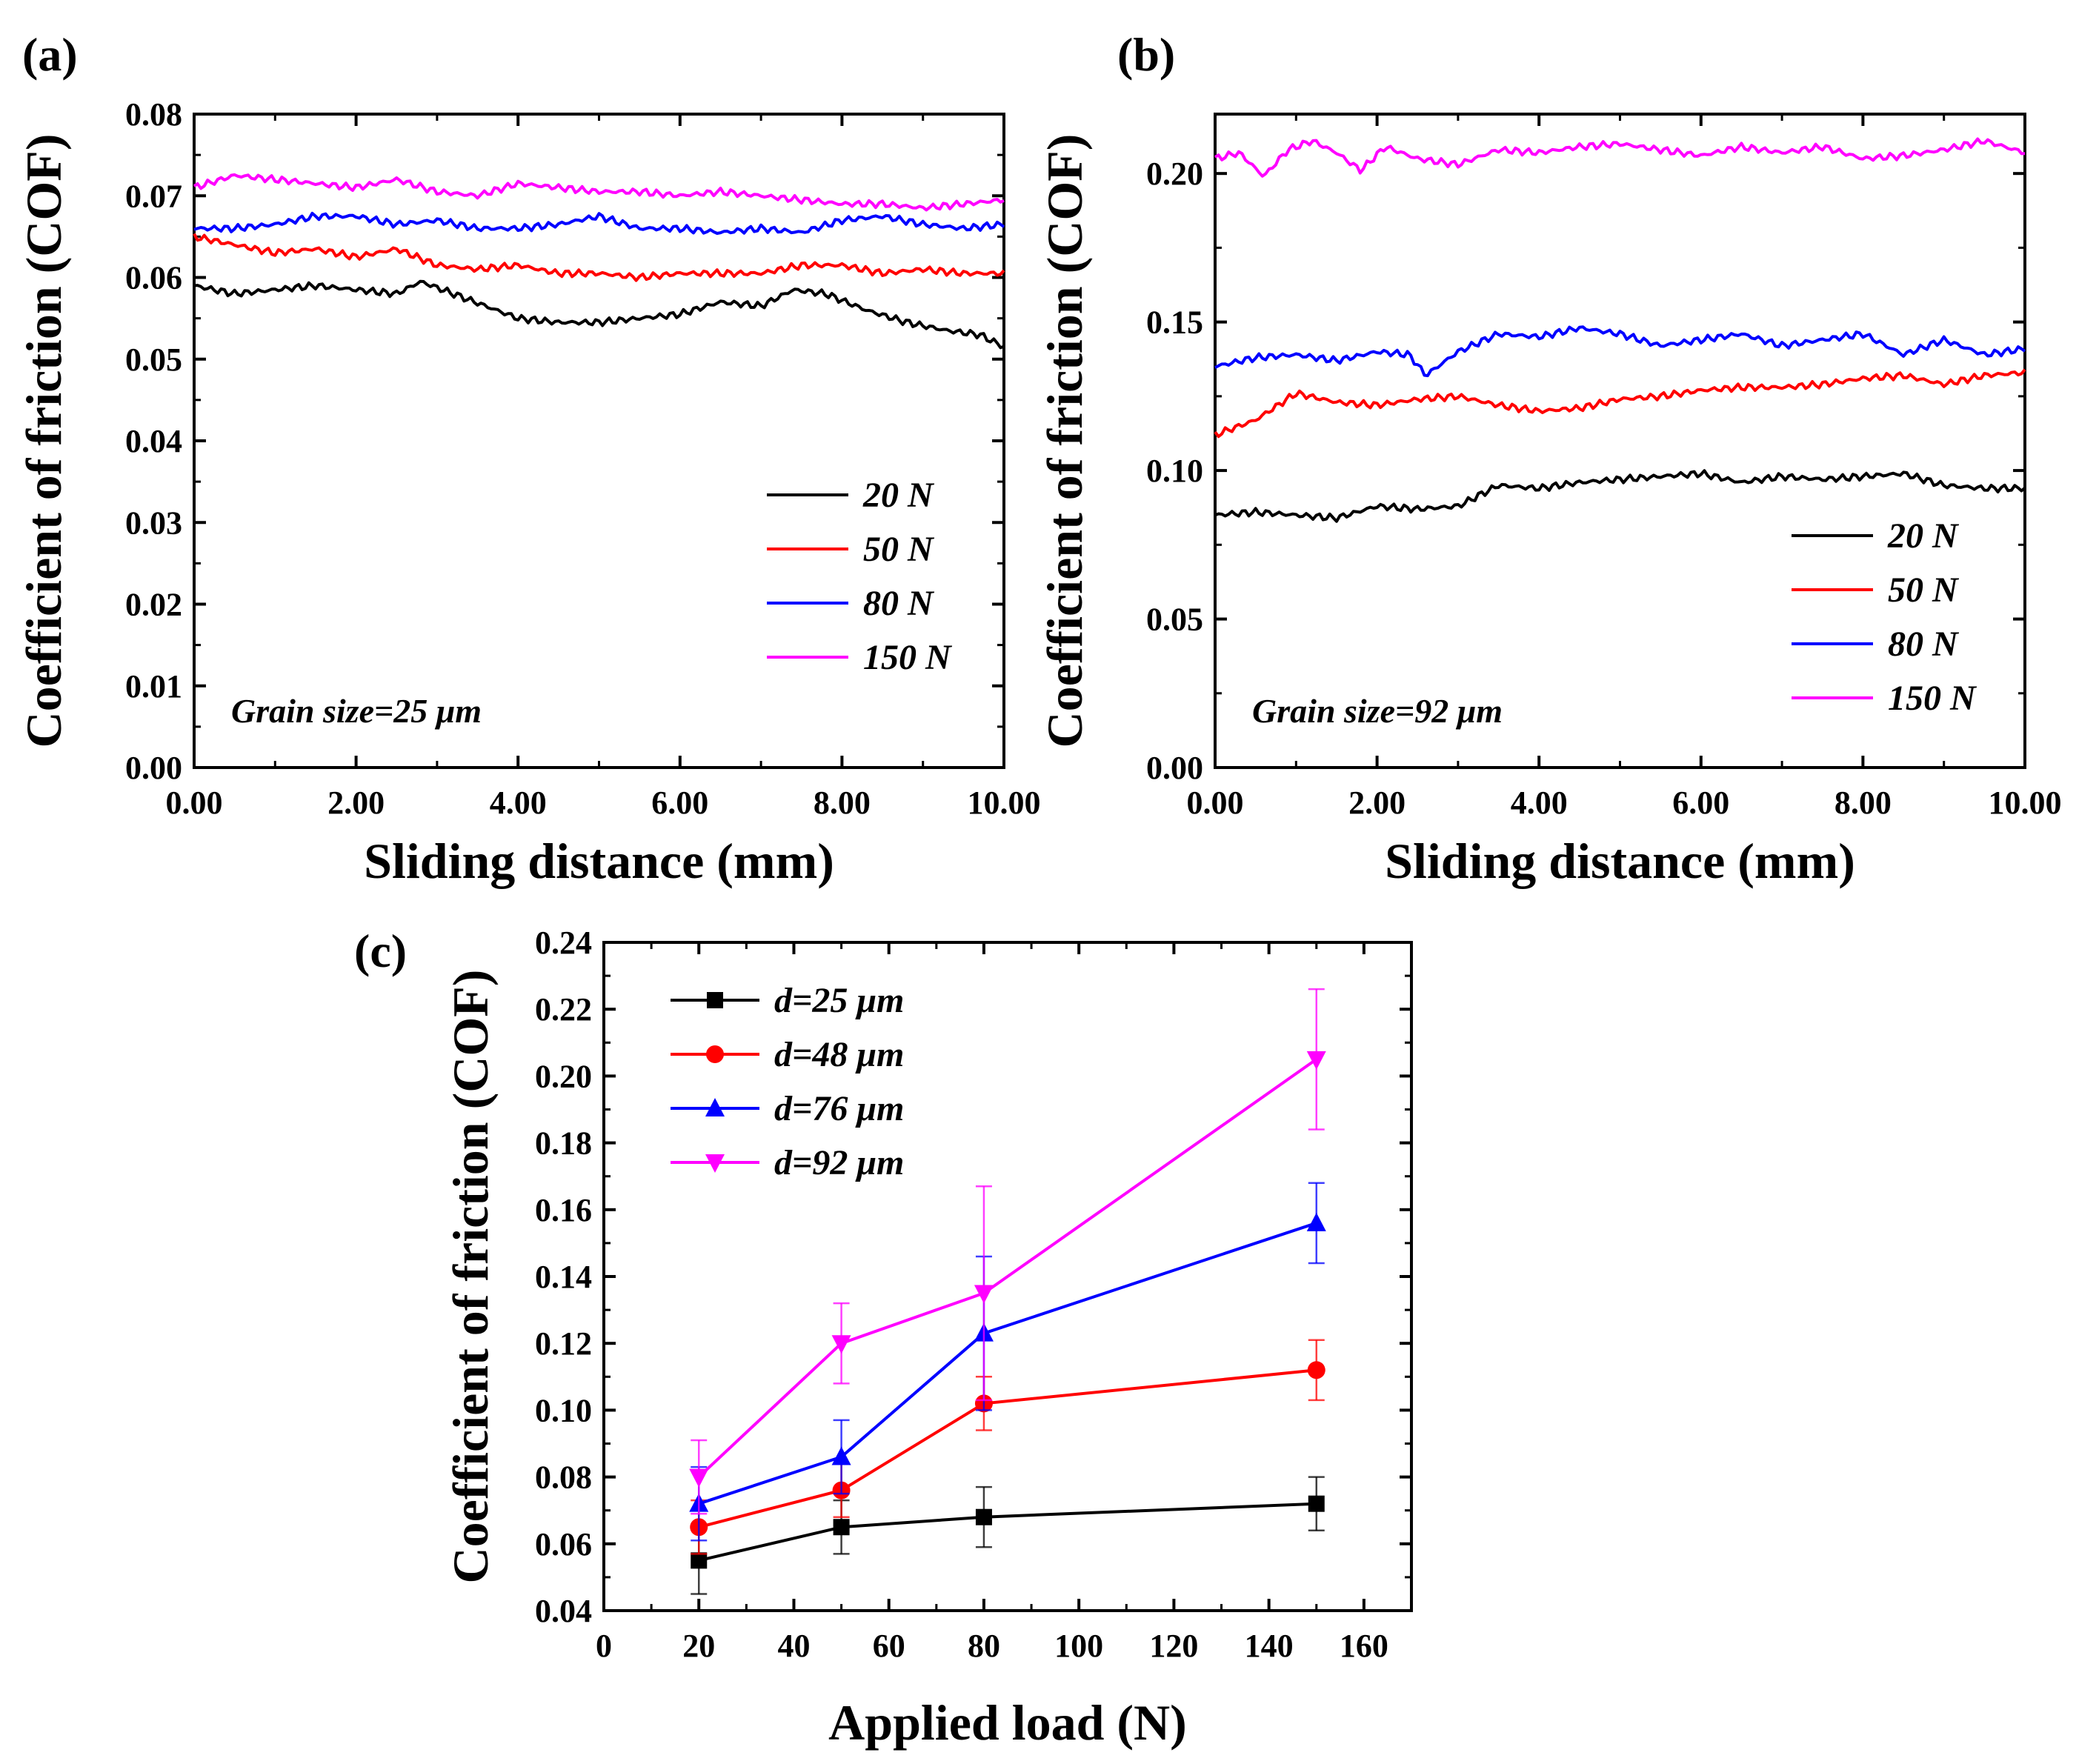  I want to click on y-tick-label: 0.04, so click(154, 441).